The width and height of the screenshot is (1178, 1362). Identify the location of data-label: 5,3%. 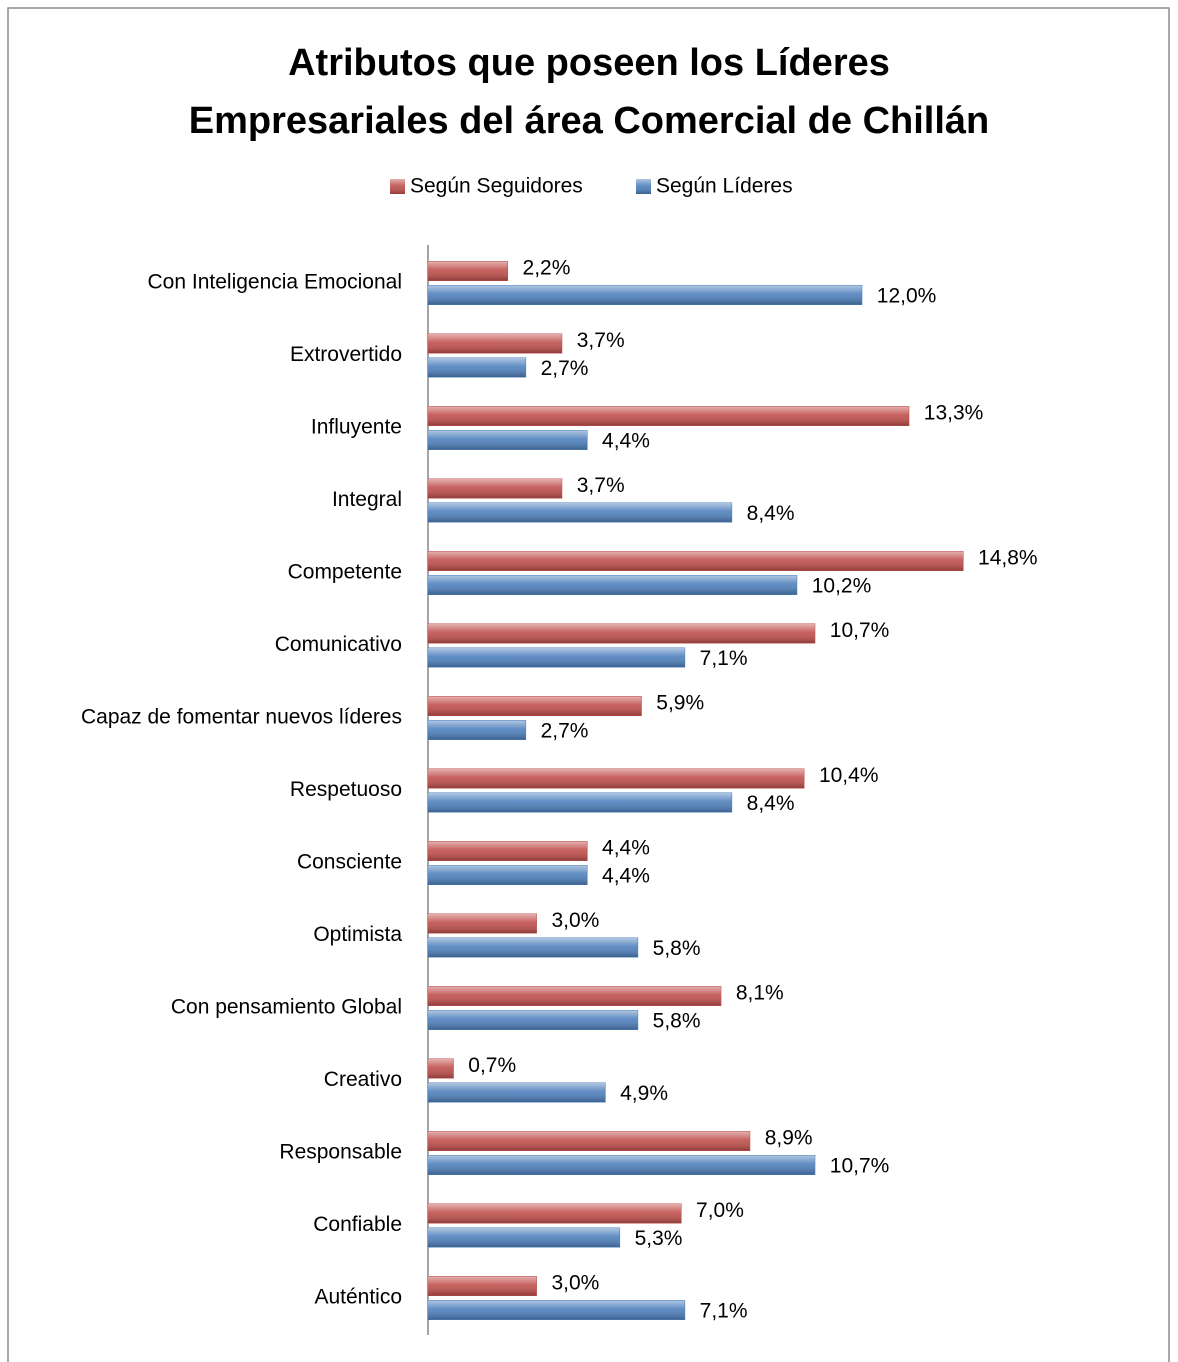
(659, 1238).